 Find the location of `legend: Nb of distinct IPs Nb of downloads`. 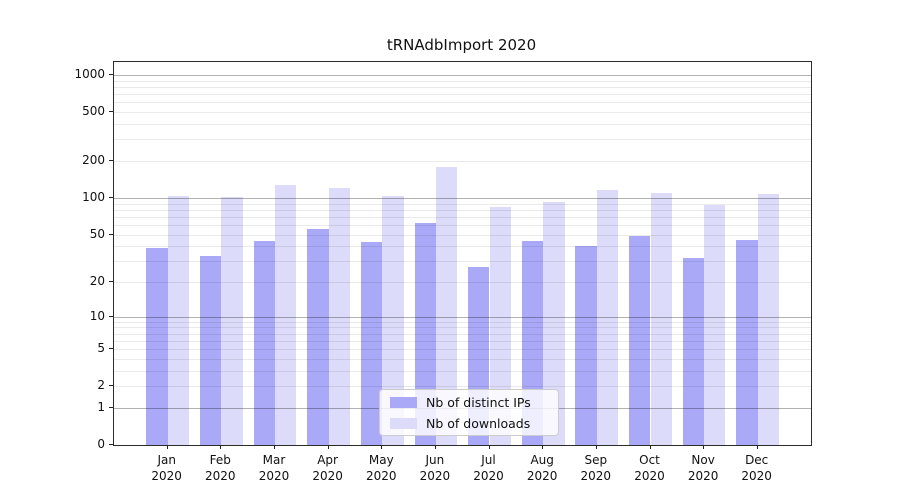

legend: Nb of distinct IPs Nb of downloads is located at coordinates (469, 412).